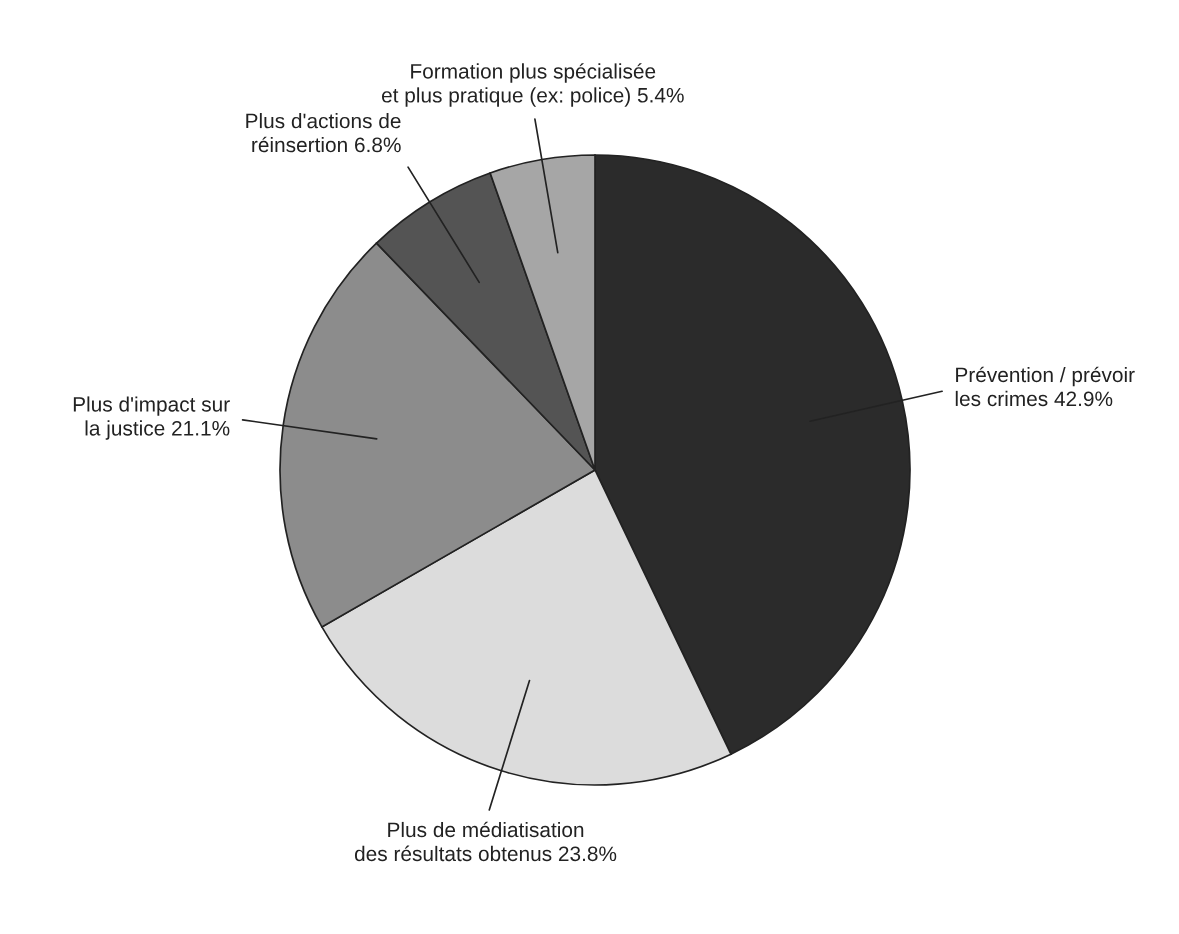  Describe the element at coordinates (1045, 386) in the screenshot. I see `slice-label: Prévention / prévoir les crimes 42.9%` at that location.